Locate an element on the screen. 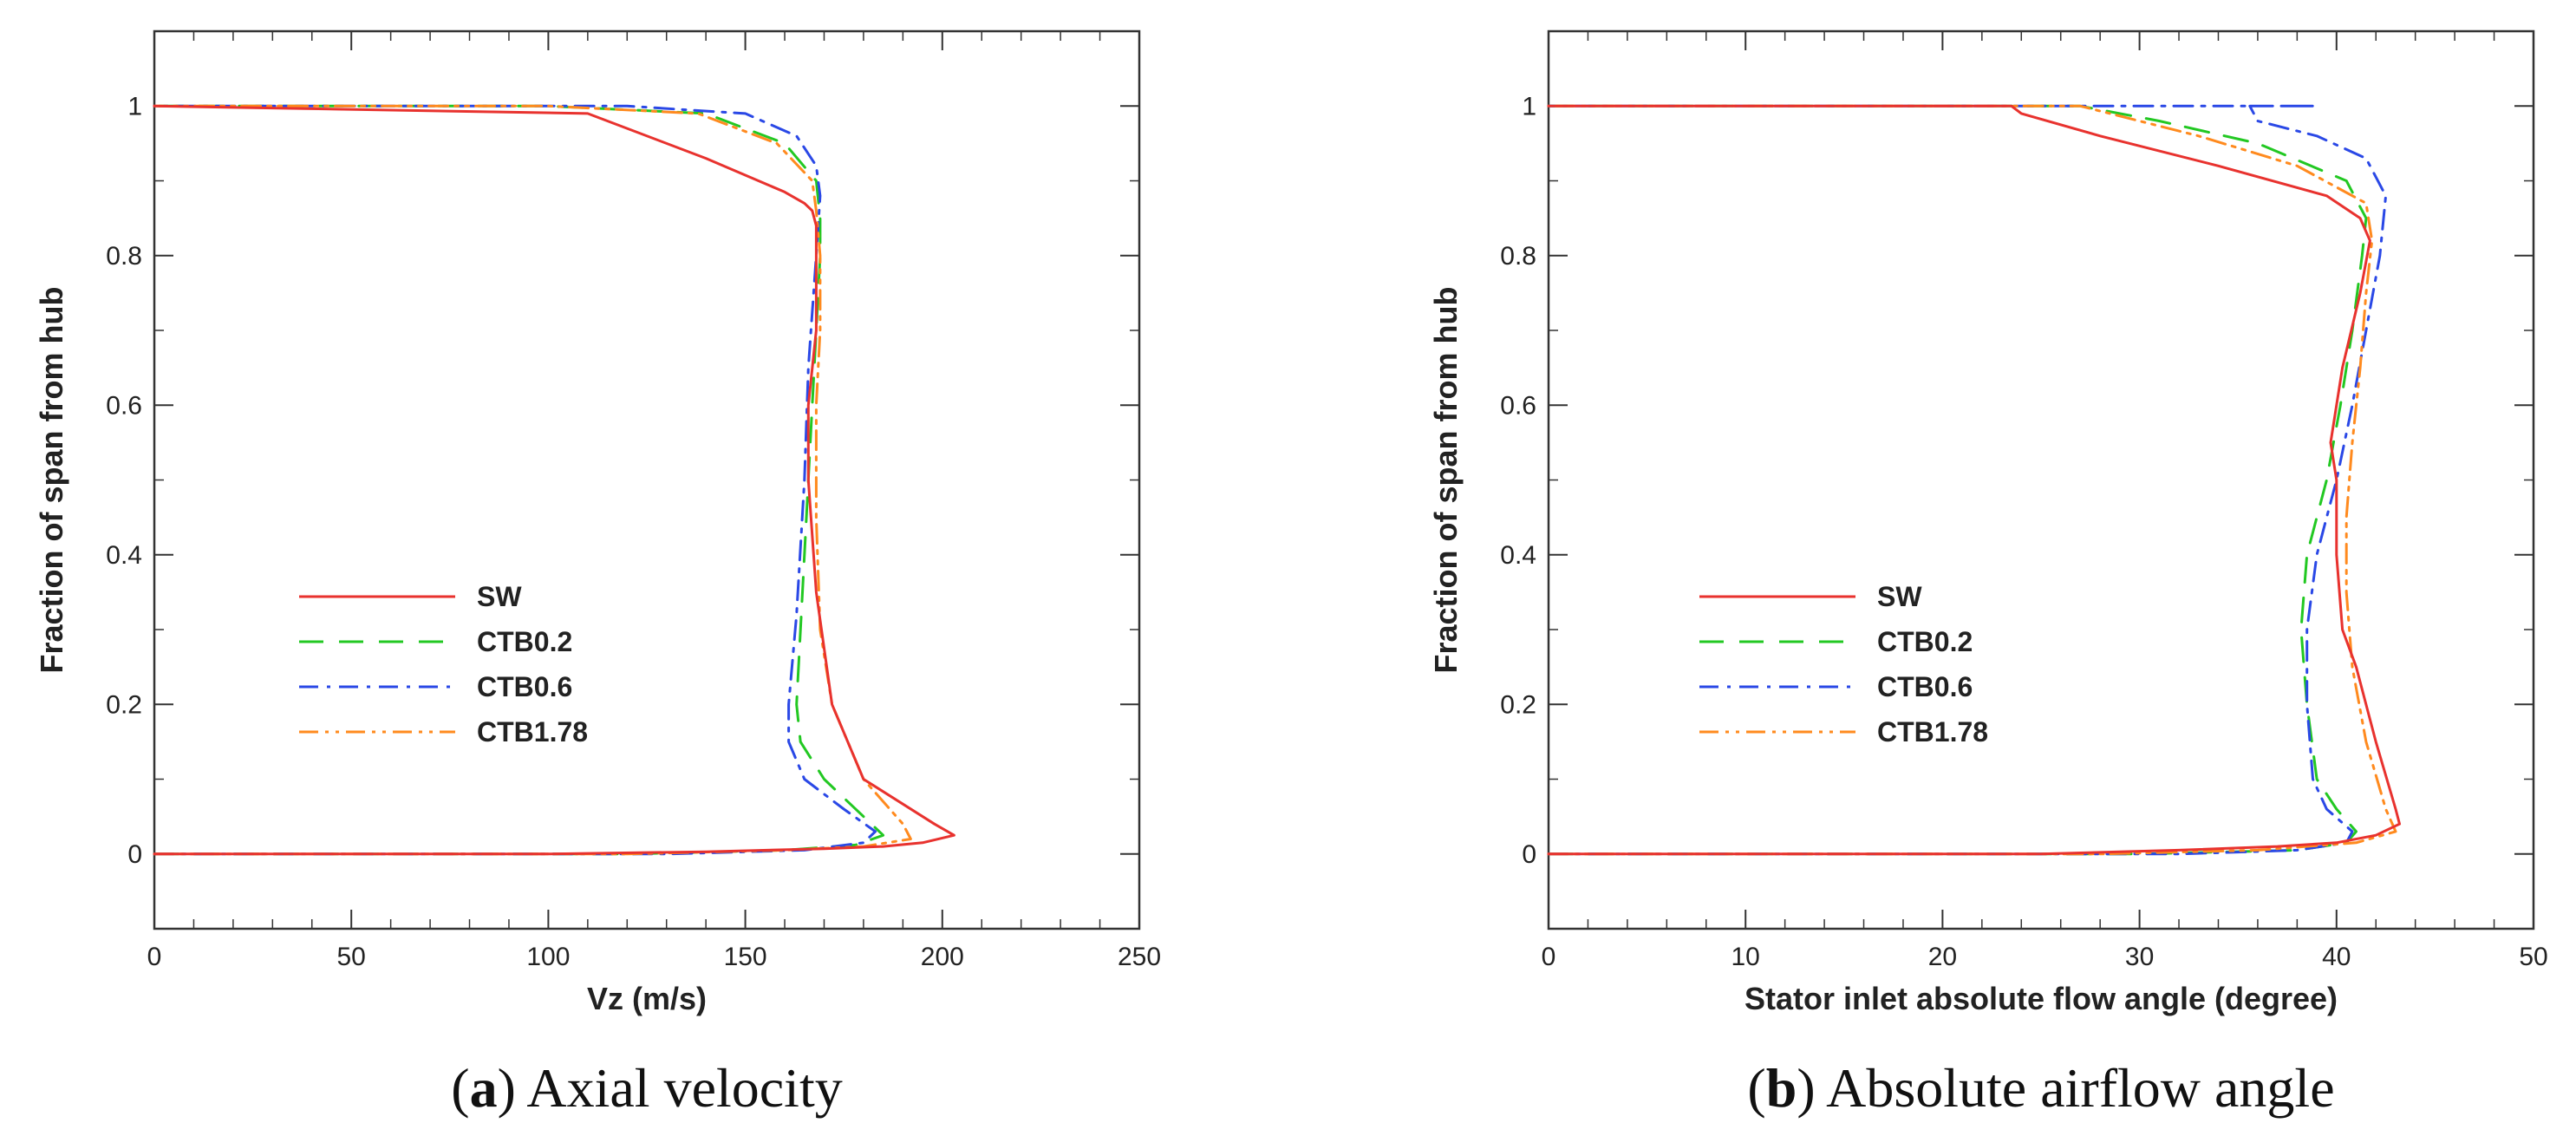 The image size is (2576, 1136). caption-b: (b) Absolute airflow angle is located at coordinates (2041, 1088).